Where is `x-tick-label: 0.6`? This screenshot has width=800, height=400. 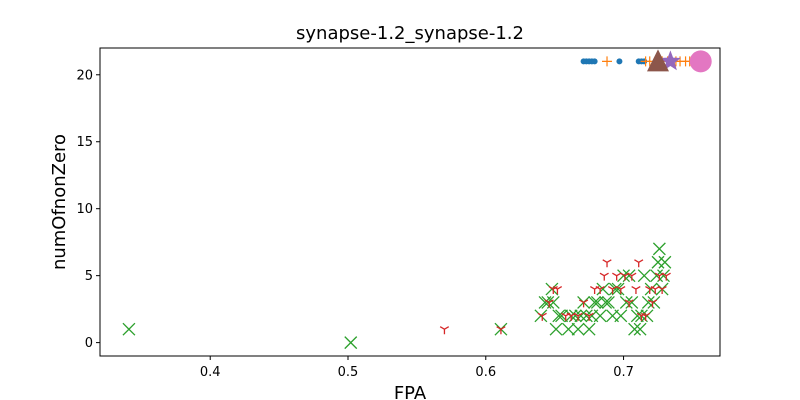
x-tick-label: 0.6 is located at coordinates (485, 372).